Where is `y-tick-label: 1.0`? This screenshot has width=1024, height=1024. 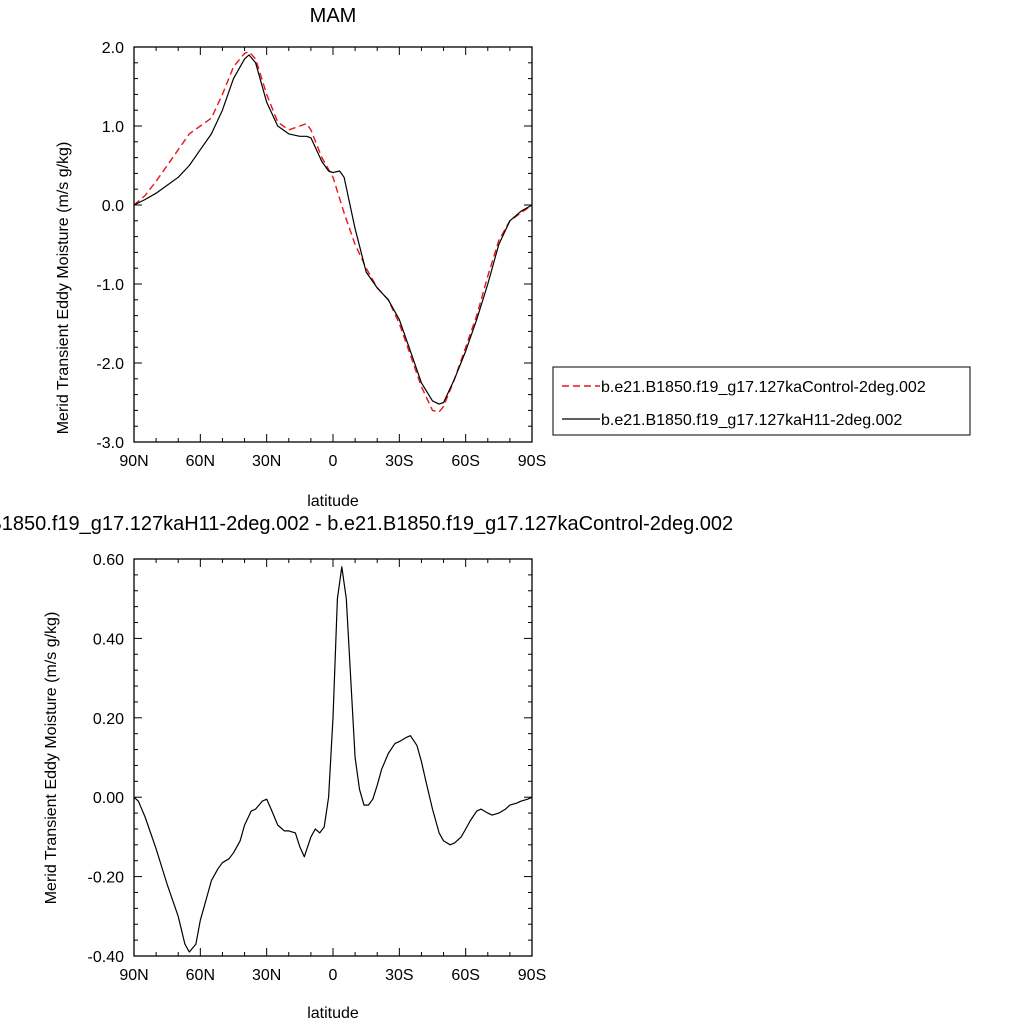
y-tick-label: 1.0 is located at coordinates (113, 127).